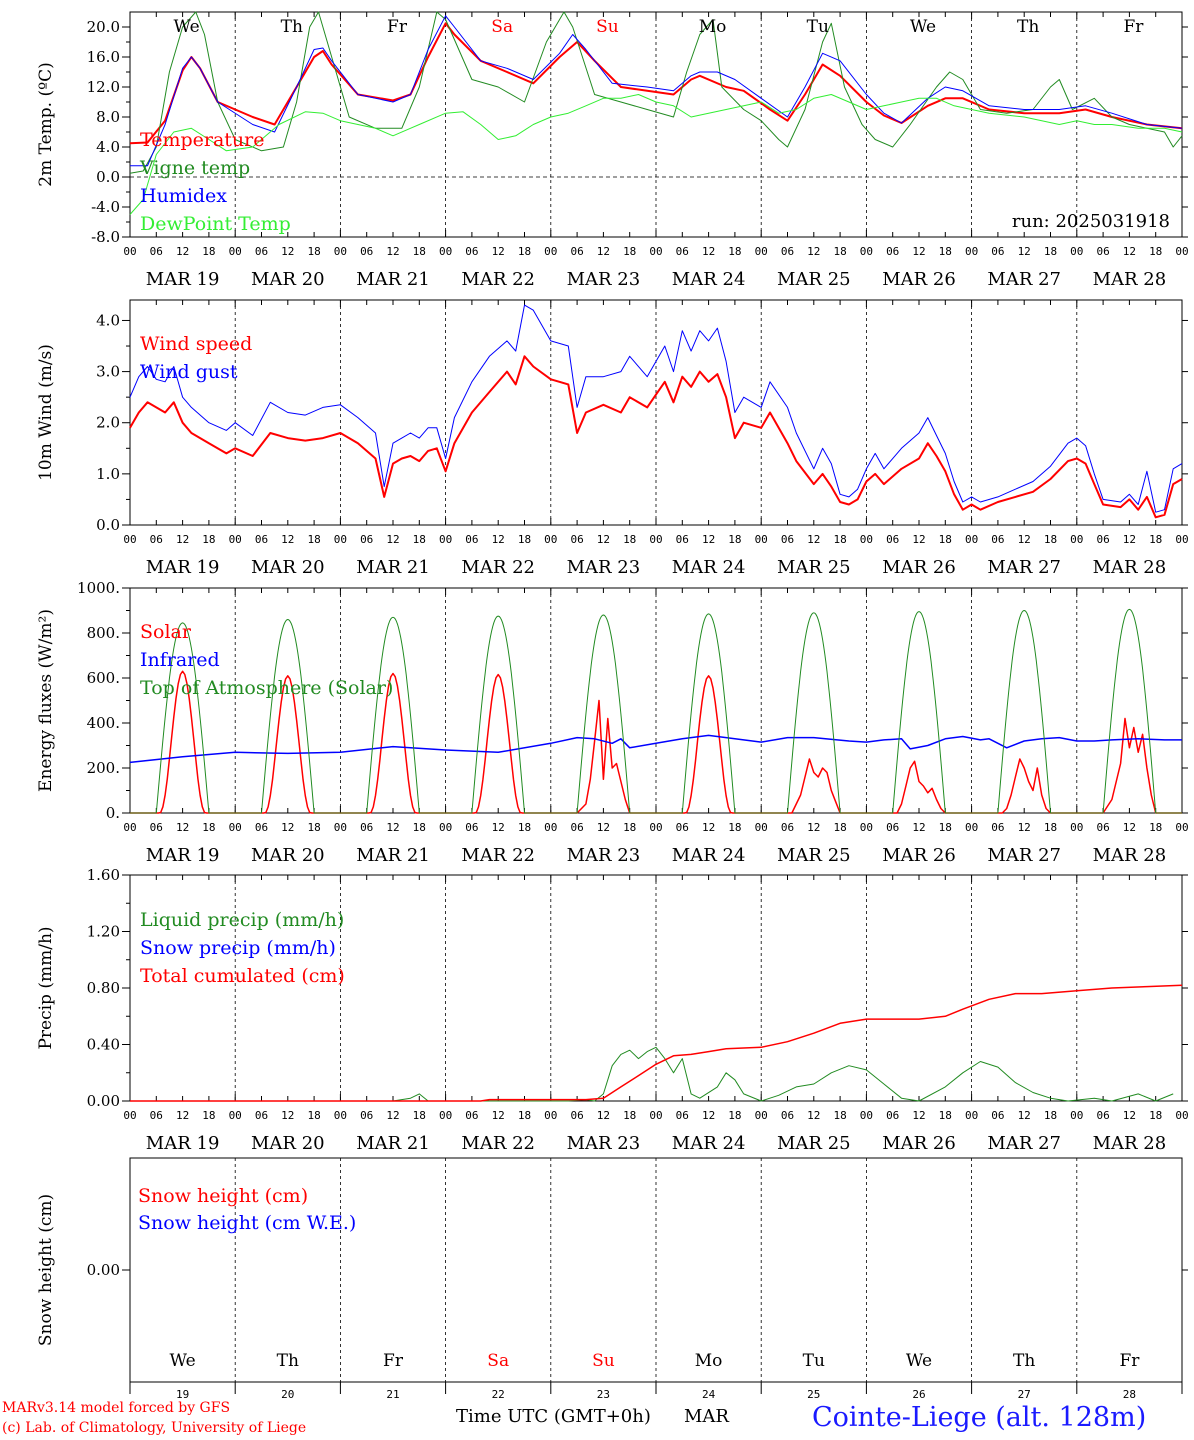  Describe the element at coordinates (1024, 1394) in the screenshot. I see `day-number-label: 27` at that location.